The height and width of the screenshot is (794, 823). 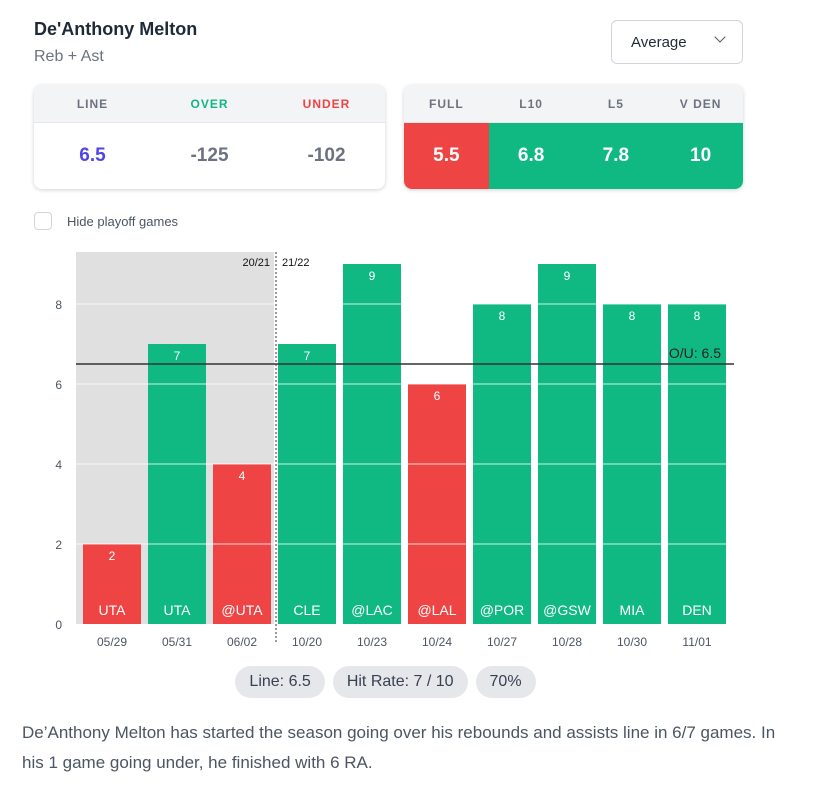 I want to click on y-tick-label: 6, so click(x=58, y=385).